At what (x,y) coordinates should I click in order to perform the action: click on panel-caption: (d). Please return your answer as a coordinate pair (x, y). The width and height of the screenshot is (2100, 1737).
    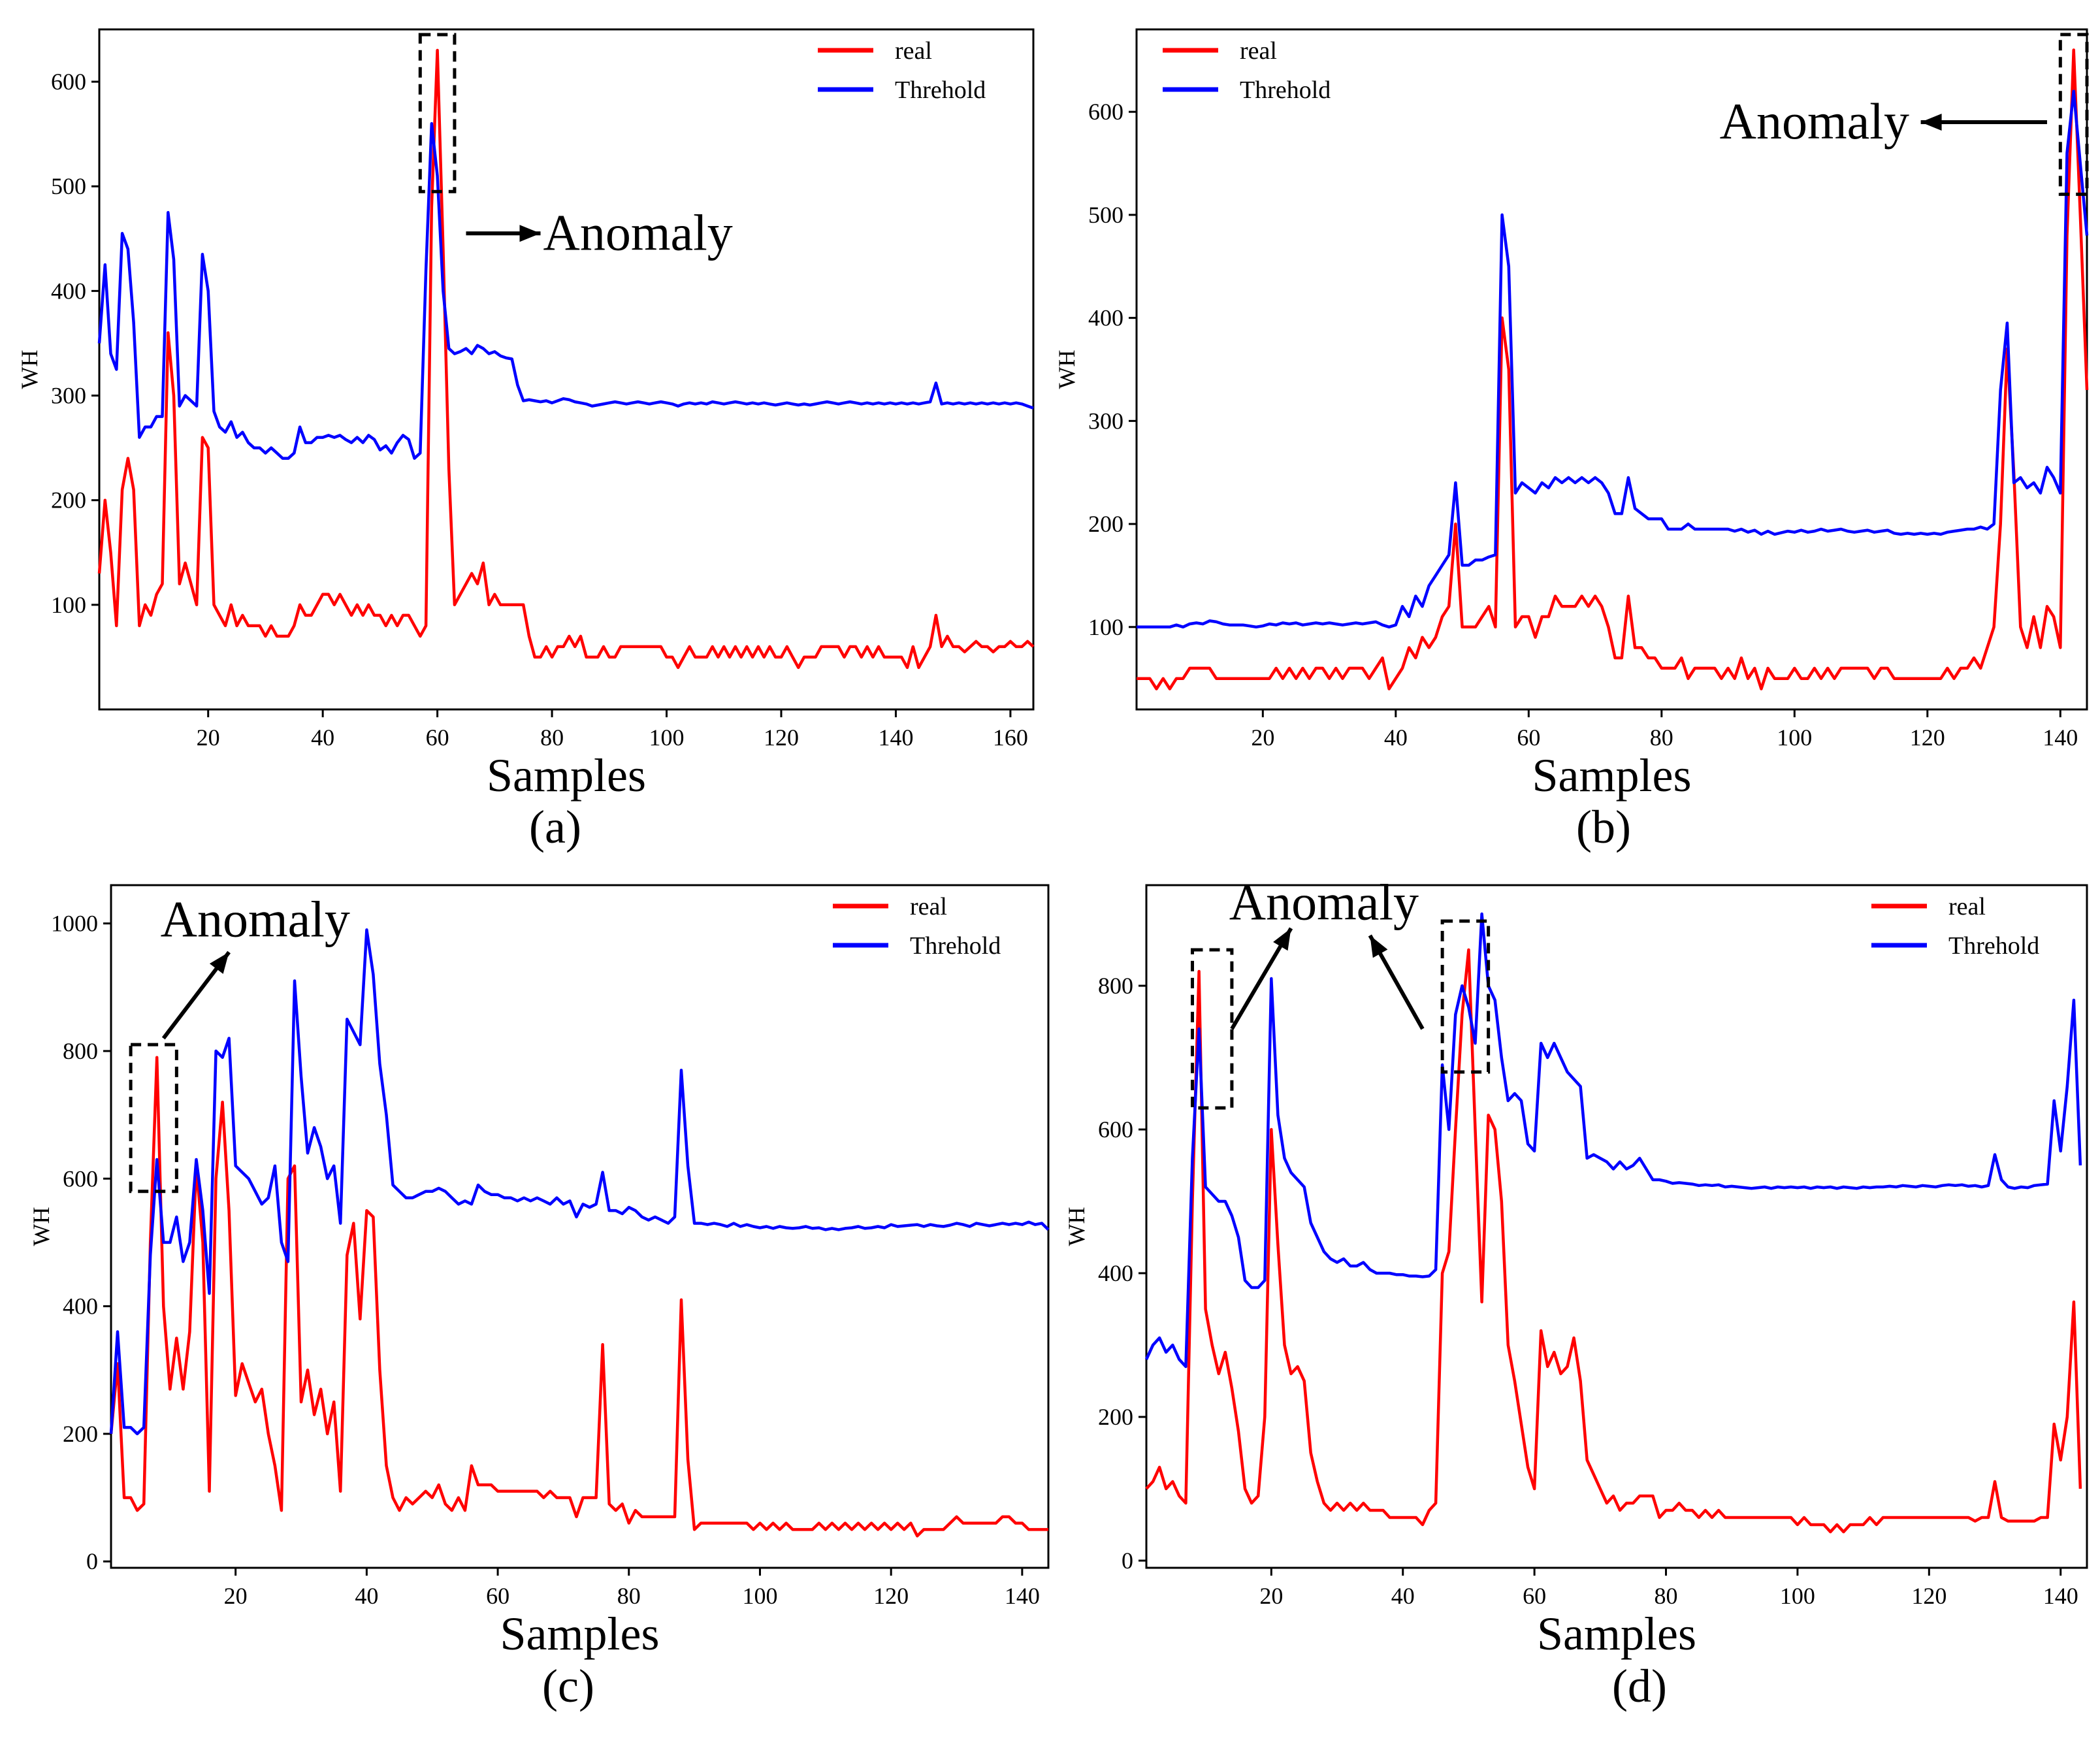
    Looking at the image, I should click on (1639, 1686).